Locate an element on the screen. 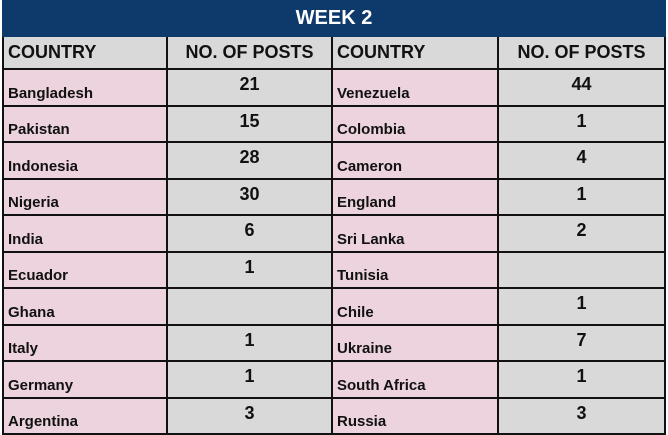 Image resolution: width=668 pixels, height=435 pixels. posts-cell: 44 is located at coordinates (581, 87).